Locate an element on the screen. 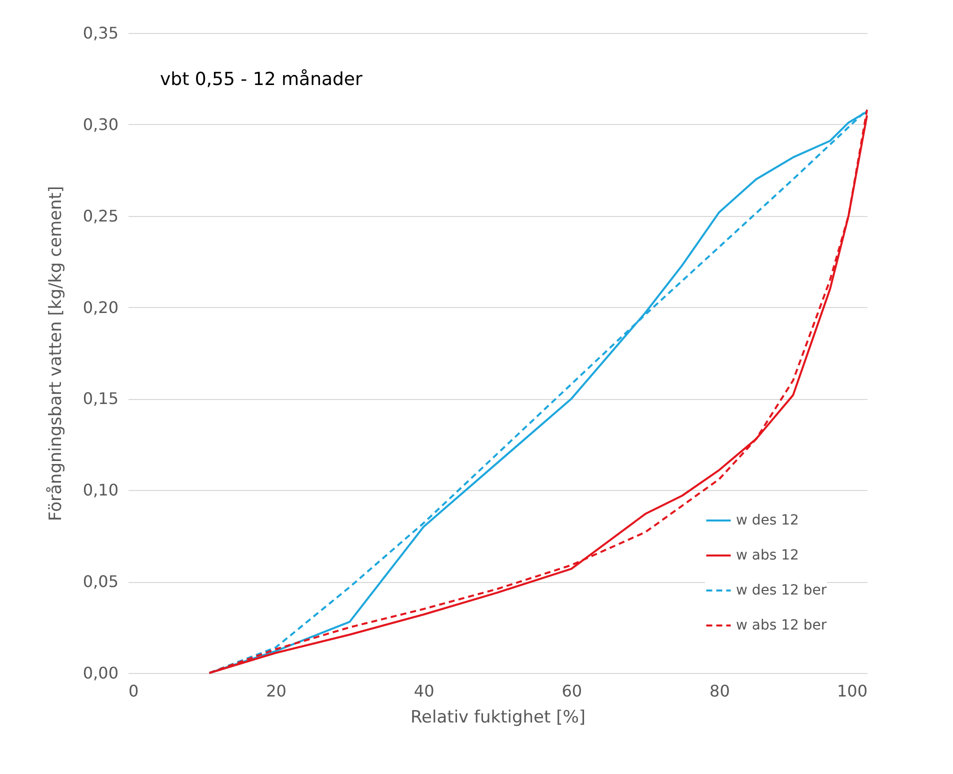 The height and width of the screenshot is (774, 953). x-tick-label: 20 is located at coordinates (276, 691).